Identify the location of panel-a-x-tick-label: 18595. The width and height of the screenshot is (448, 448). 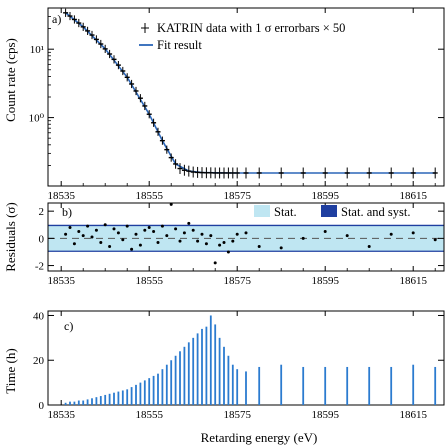
(325, 196).